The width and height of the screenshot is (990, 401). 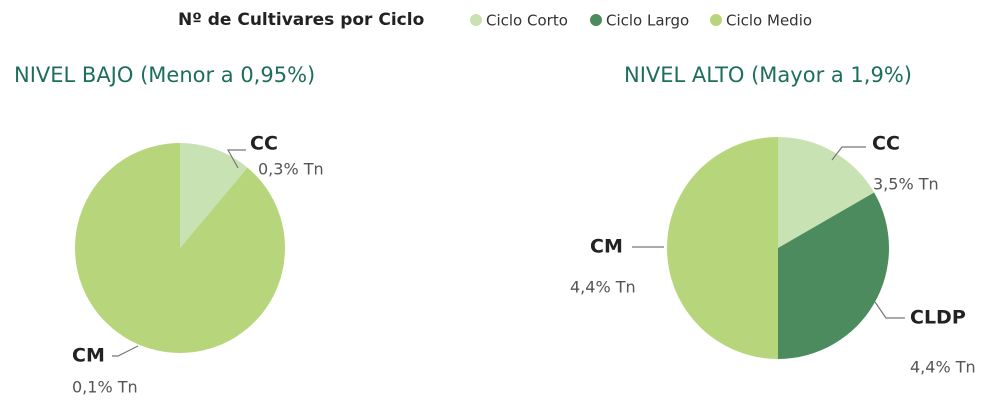 I want to click on chart-title: NIVEL ALTO (Mayor a 1,9%), so click(x=768, y=75).